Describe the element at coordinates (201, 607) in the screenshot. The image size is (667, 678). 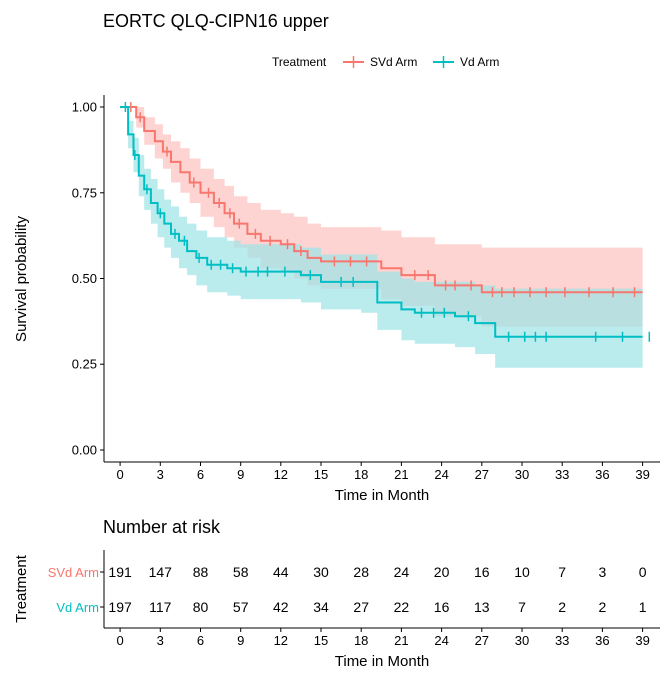
I see `risk-cell: 80` at that location.